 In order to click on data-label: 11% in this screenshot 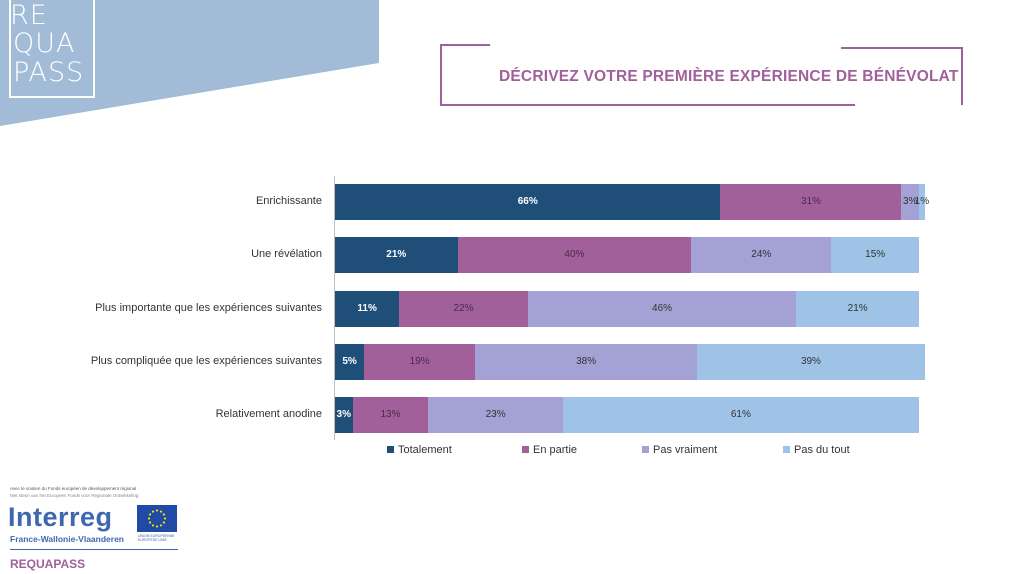, I will do `click(367, 308)`.